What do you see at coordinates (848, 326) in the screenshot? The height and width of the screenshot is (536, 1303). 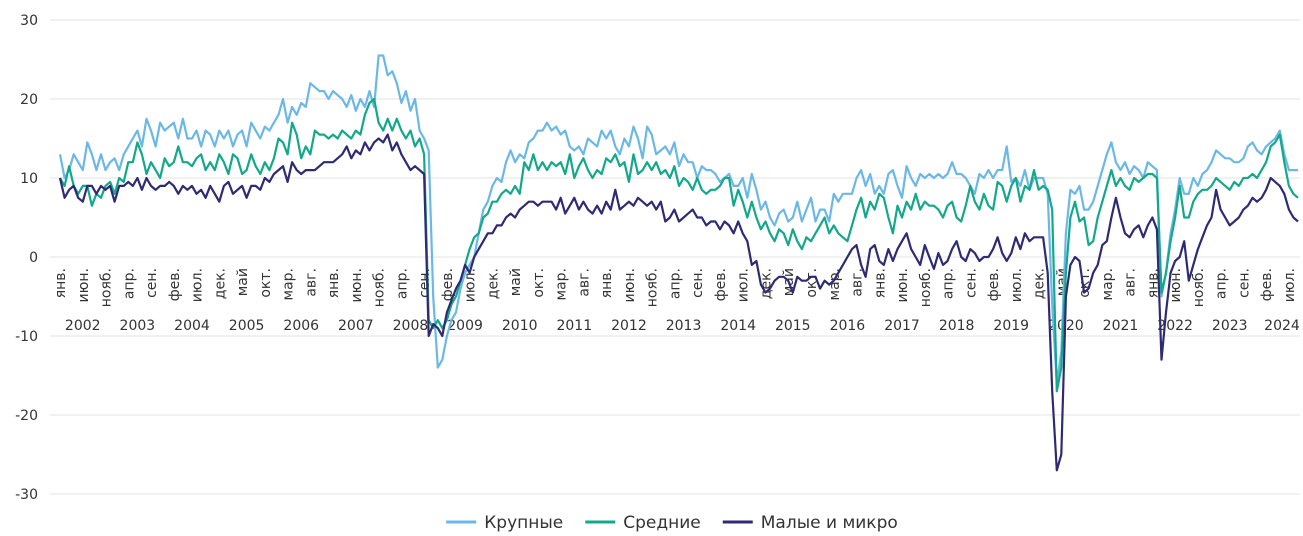 I see `year-label: 2016` at bounding box center [848, 326].